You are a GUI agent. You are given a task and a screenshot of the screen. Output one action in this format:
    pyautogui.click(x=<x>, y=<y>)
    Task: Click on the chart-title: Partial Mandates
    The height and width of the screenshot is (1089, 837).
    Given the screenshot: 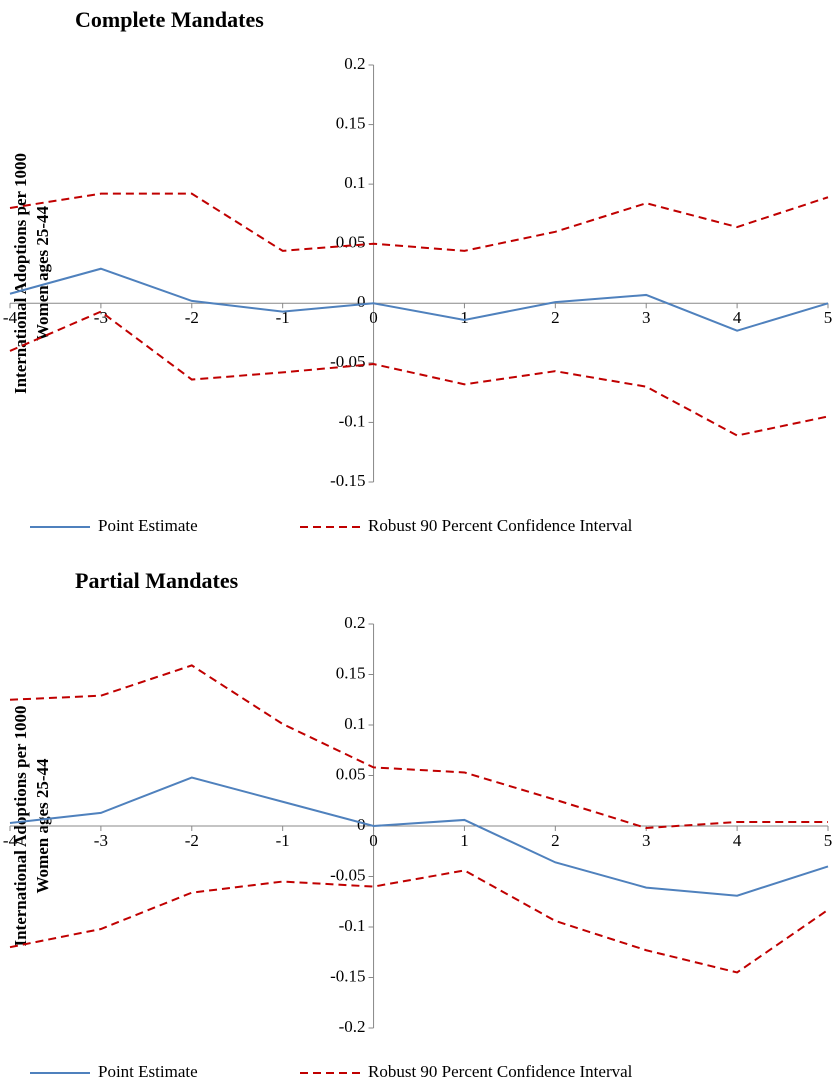 What is the action you would take?
    pyautogui.click(x=157, y=580)
    